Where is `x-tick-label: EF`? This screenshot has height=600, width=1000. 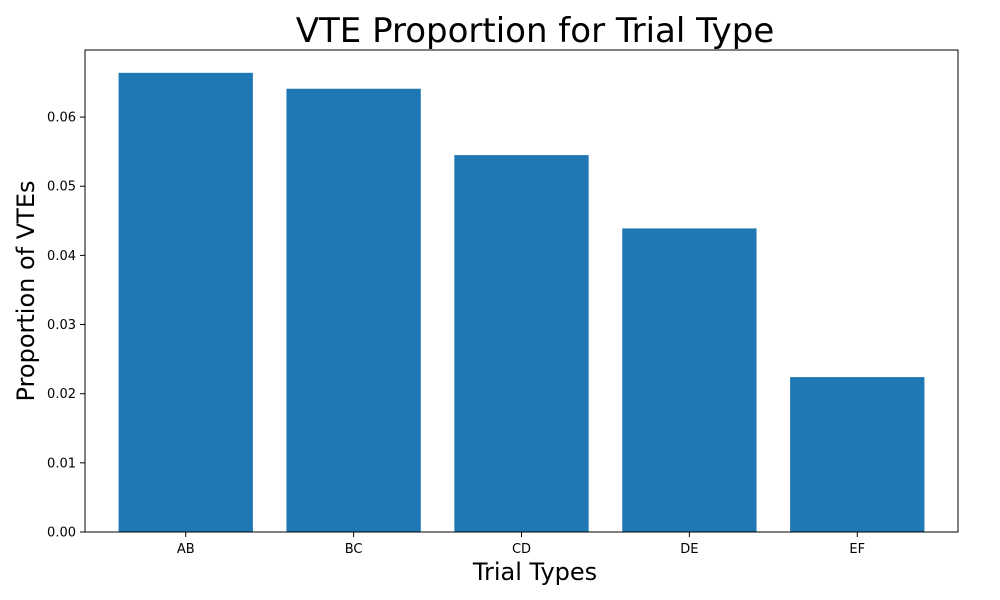
x-tick-label: EF is located at coordinates (857, 549).